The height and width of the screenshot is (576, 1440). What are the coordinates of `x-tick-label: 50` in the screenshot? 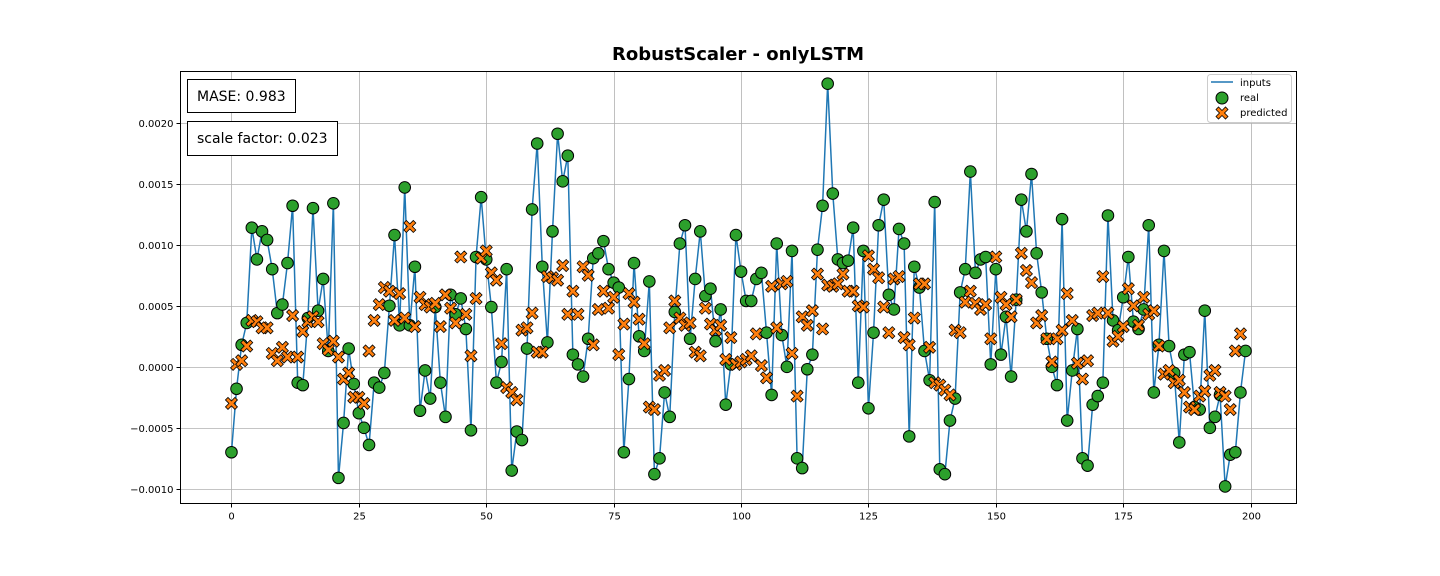 It's located at (486, 517).